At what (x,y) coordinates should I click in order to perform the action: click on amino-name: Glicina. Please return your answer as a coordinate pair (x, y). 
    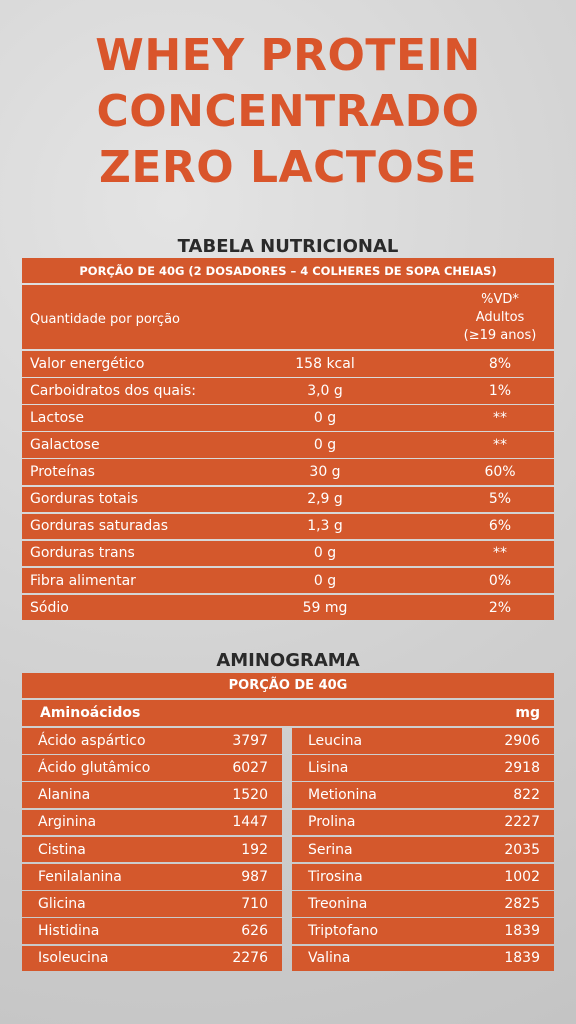
    Looking at the image, I should click on (62, 903).